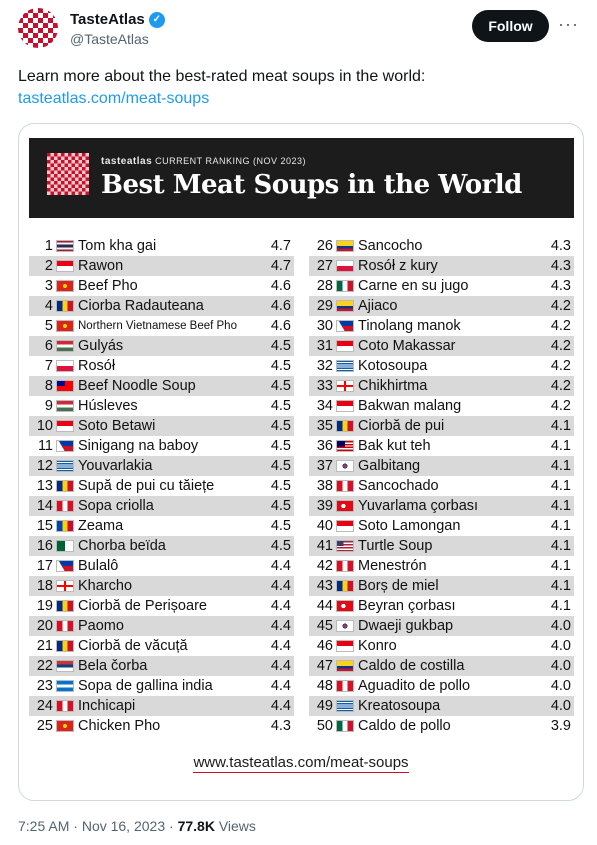 The height and width of the screenshot is (845, 597). What do you see at coordinates (44, 546) in the screenshot?
I see `rank-number: 16` at bounding box center [44, 546].